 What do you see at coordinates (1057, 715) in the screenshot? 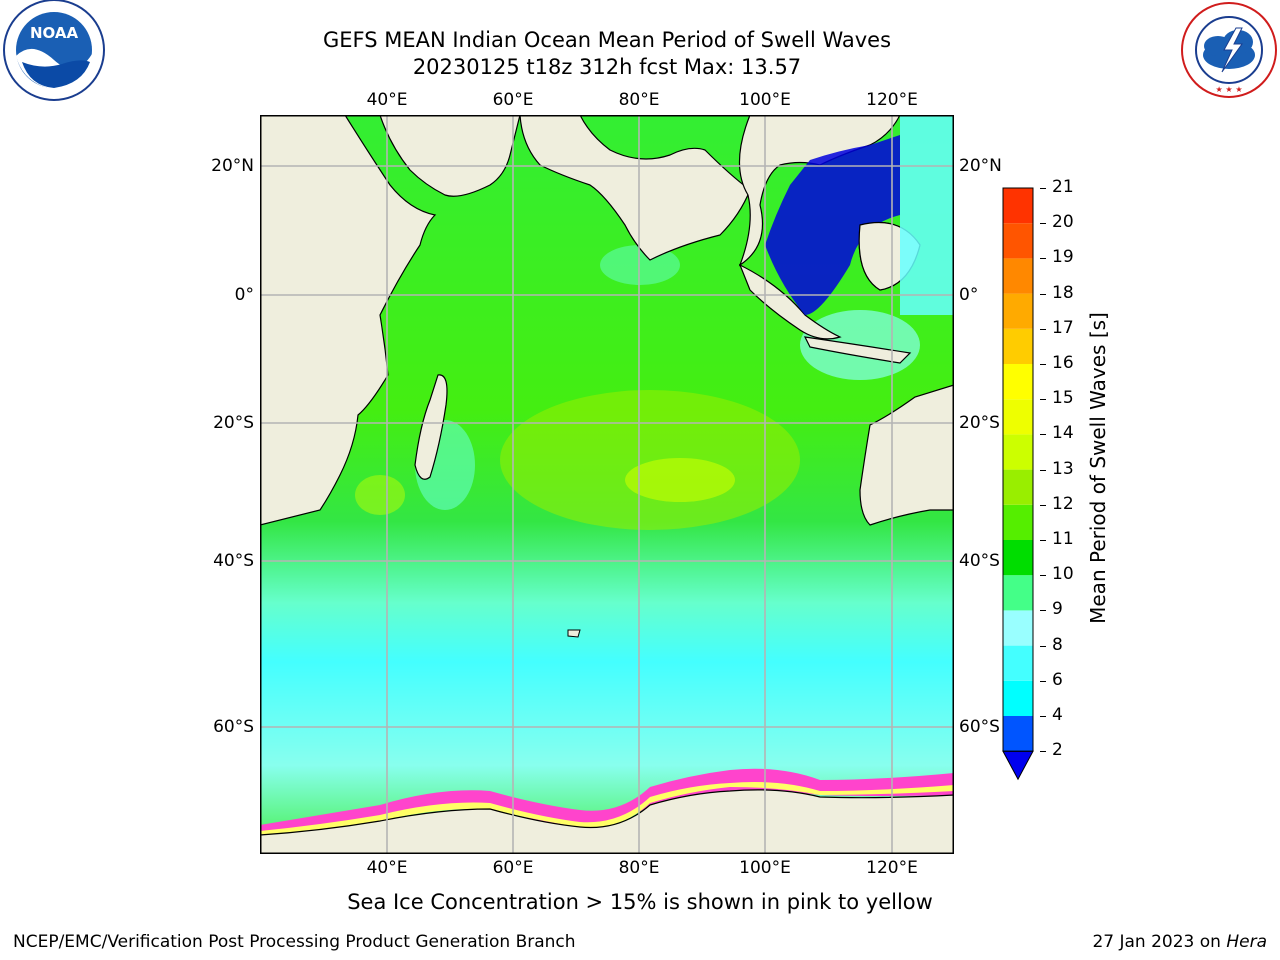
I see `colorbar-tick-label: 4` at bounding box center [1057, 715].